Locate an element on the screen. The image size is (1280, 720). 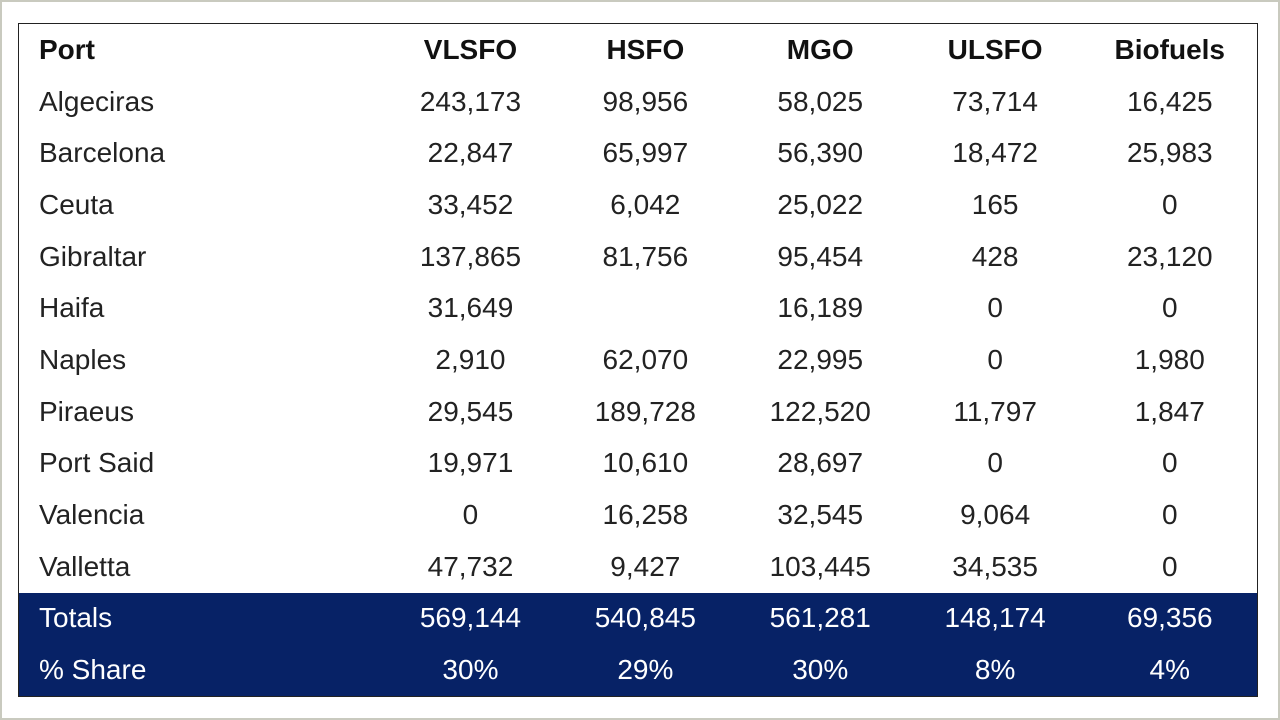
row-label: Barcelona is located at coordinates (102, 153).